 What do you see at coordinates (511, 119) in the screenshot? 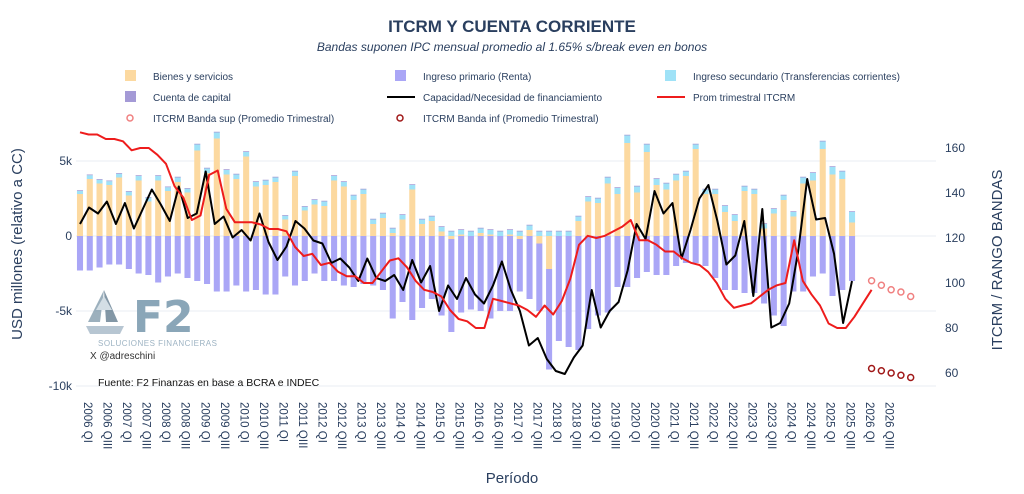
I see `legend-label: ITCRM Banda inf (Promedio Trimestral)` at bounding box center [511, 119].